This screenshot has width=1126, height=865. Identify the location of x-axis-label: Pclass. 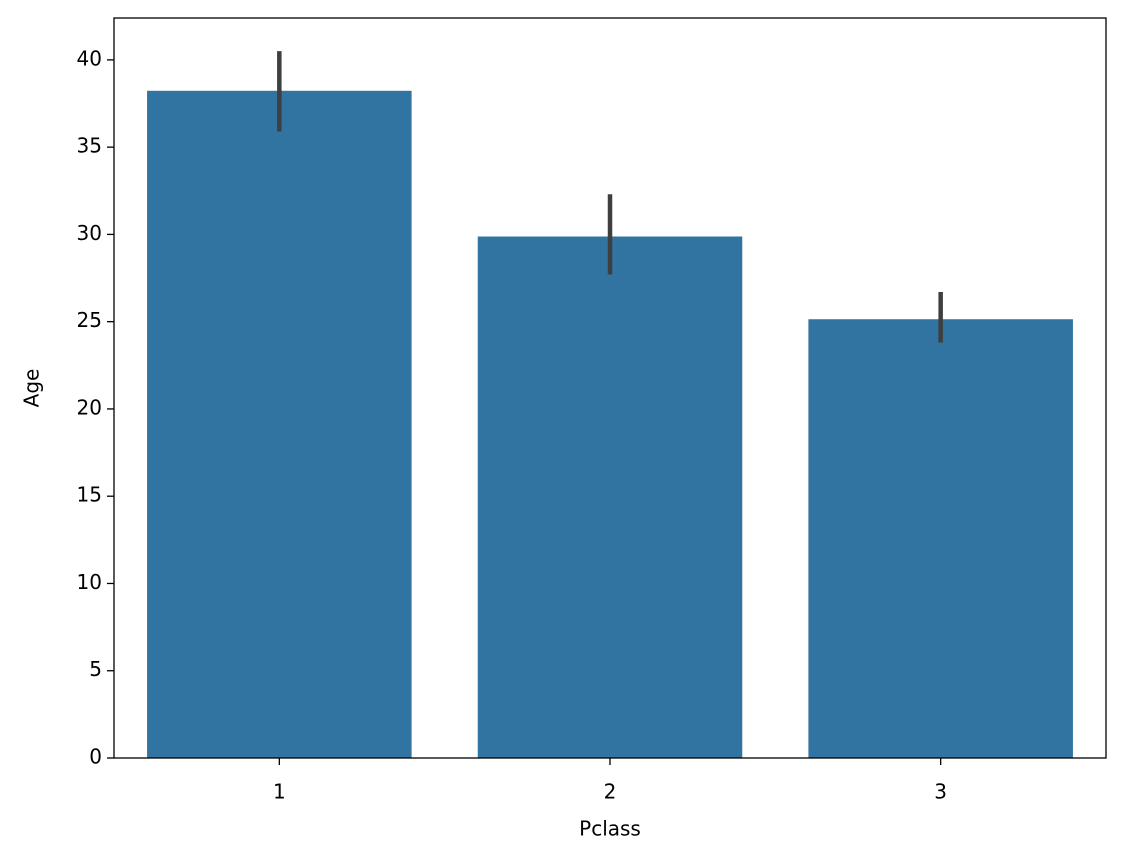
(610, 829).